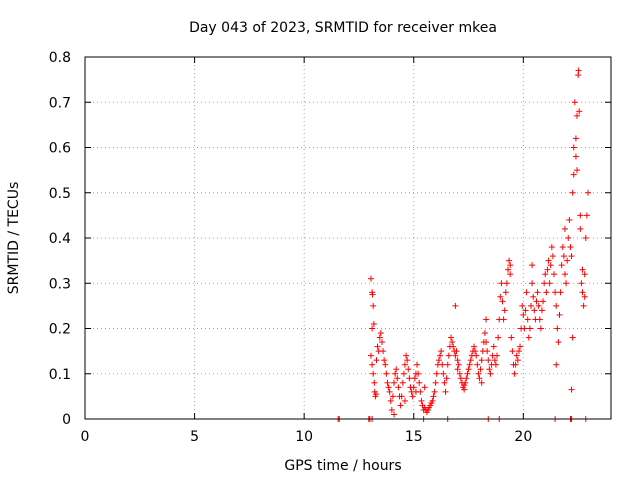 The height and width of the screenshot is (480, 640). Describe the element at coordinates (60, 149) in the screenshot. I see `y-tick-label: 0.6` at that location.